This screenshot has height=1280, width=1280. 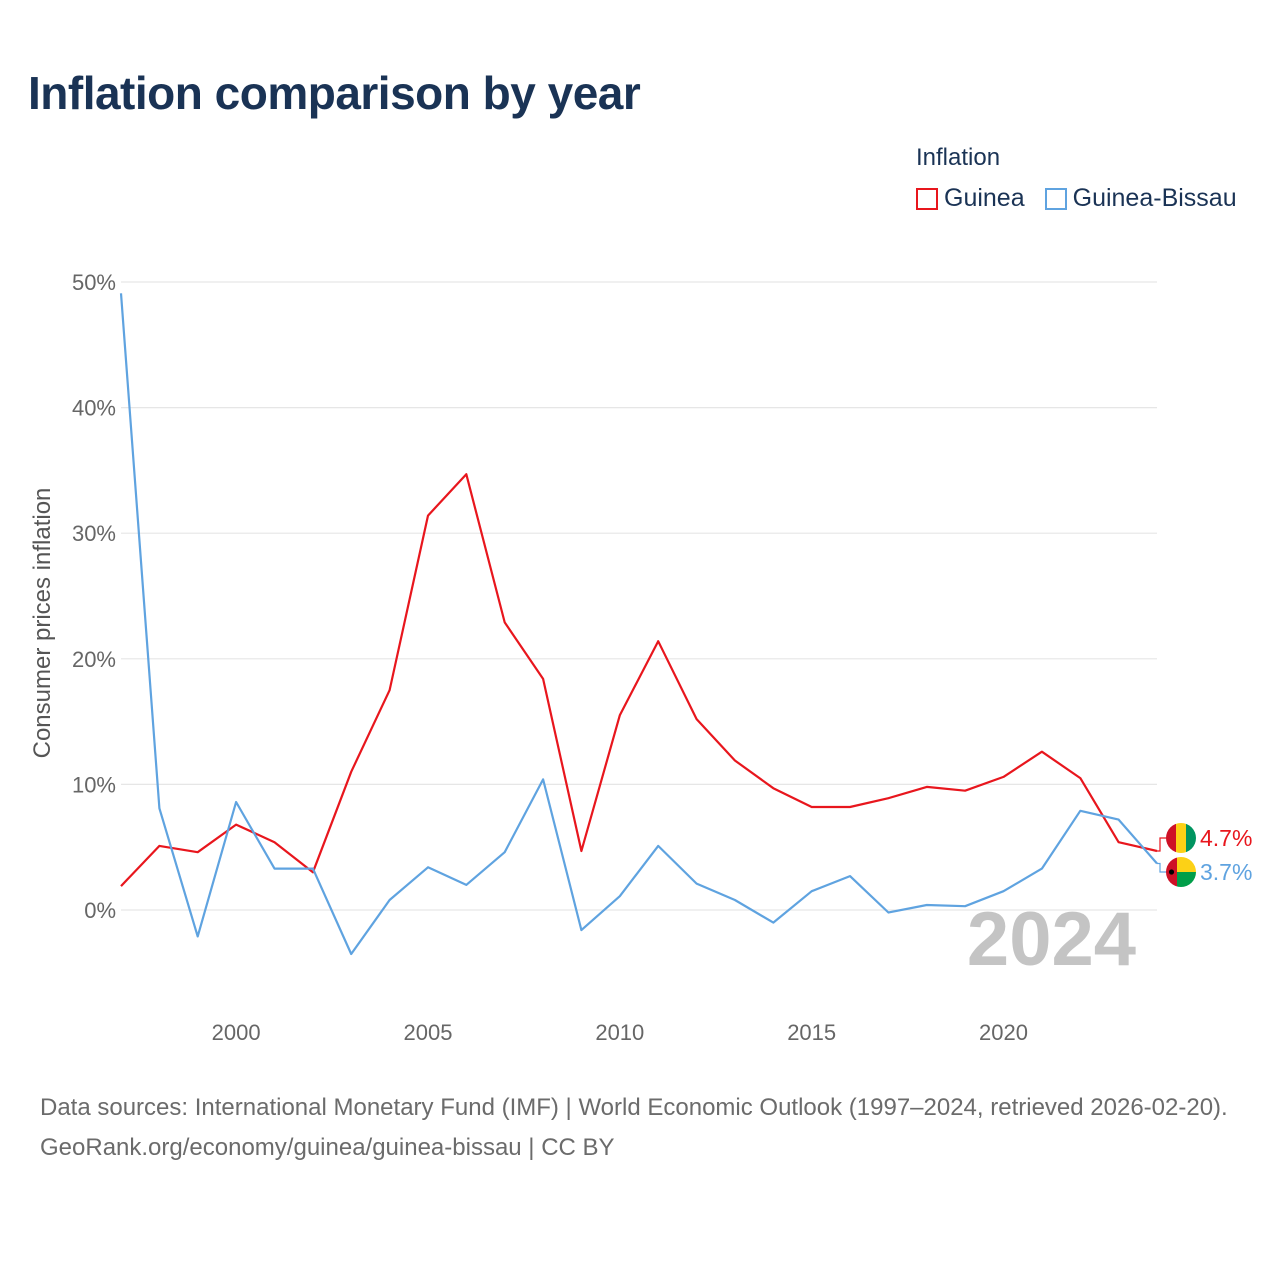 I want to click on y-tick-label: 20%, so click(x=94, y=659).